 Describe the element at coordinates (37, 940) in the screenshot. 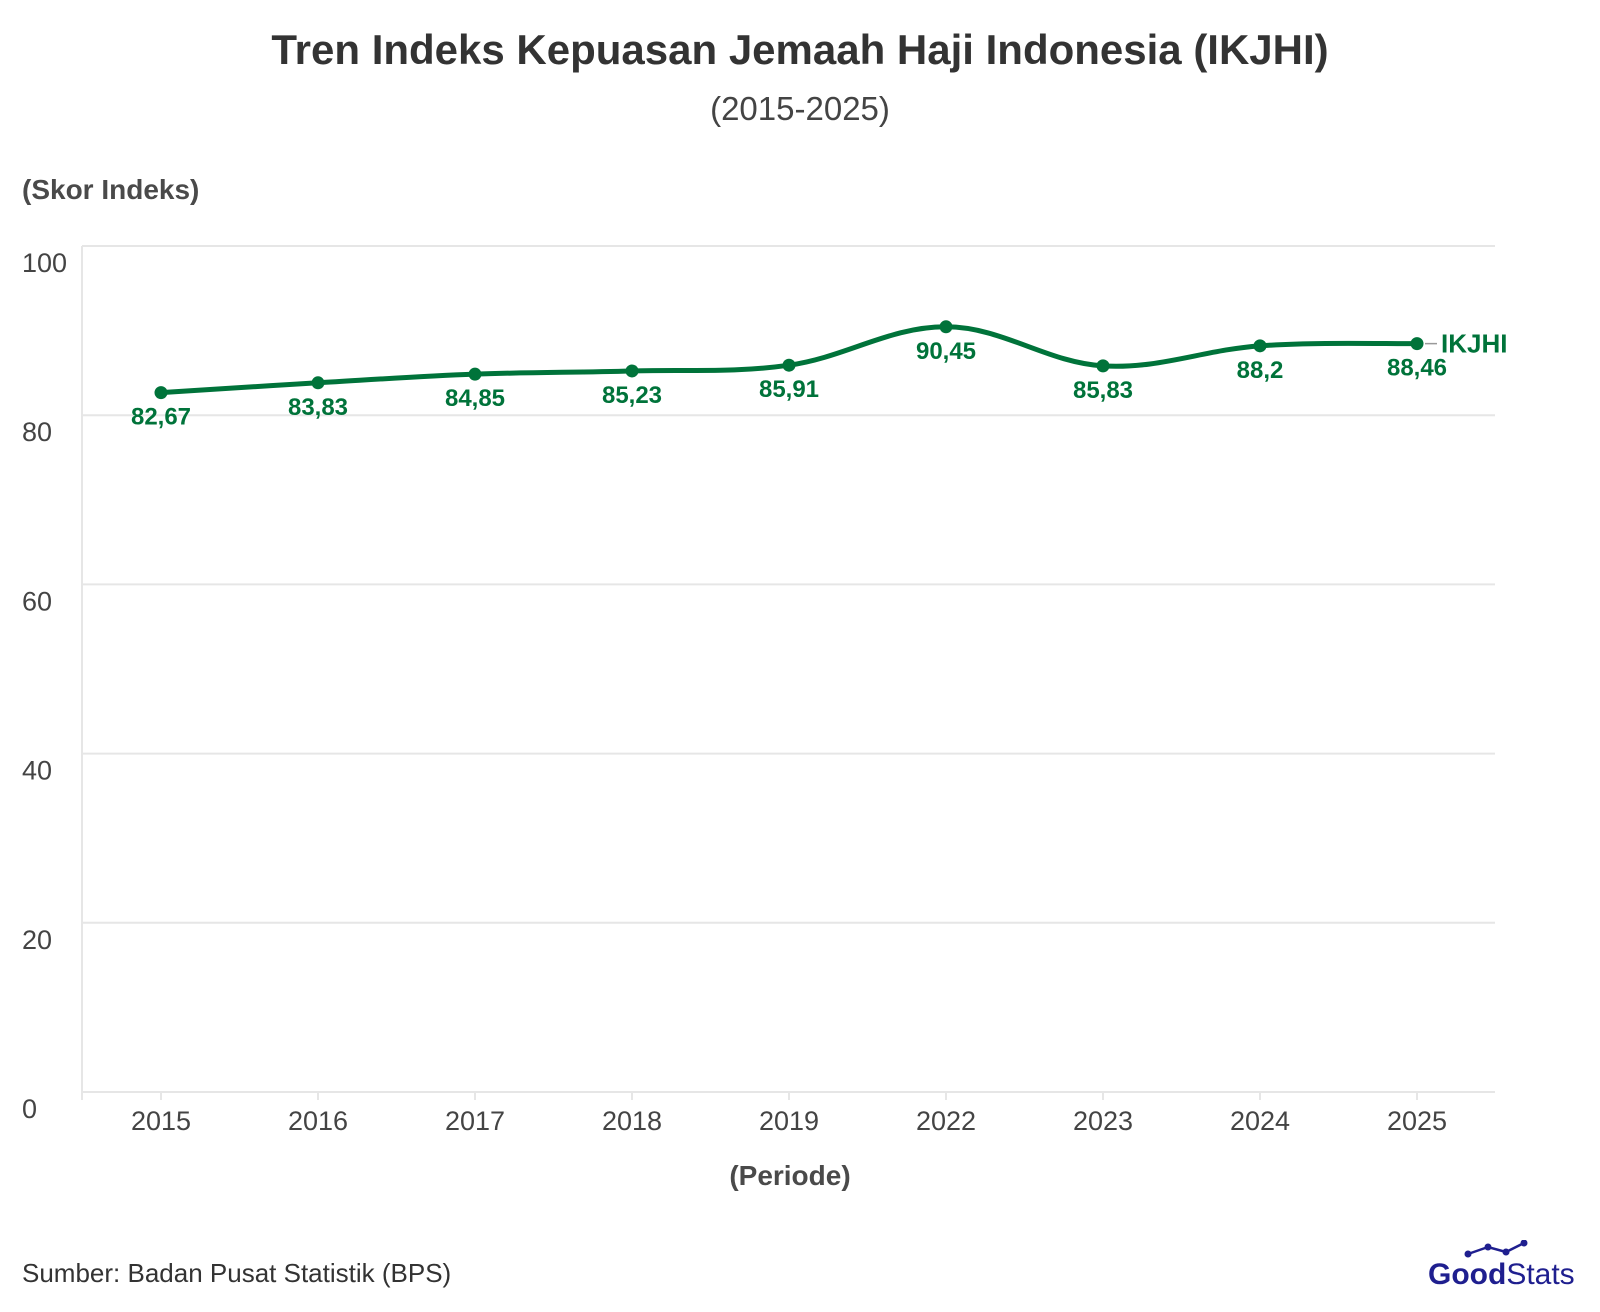

I see `y-tick-label: 20` at that location.